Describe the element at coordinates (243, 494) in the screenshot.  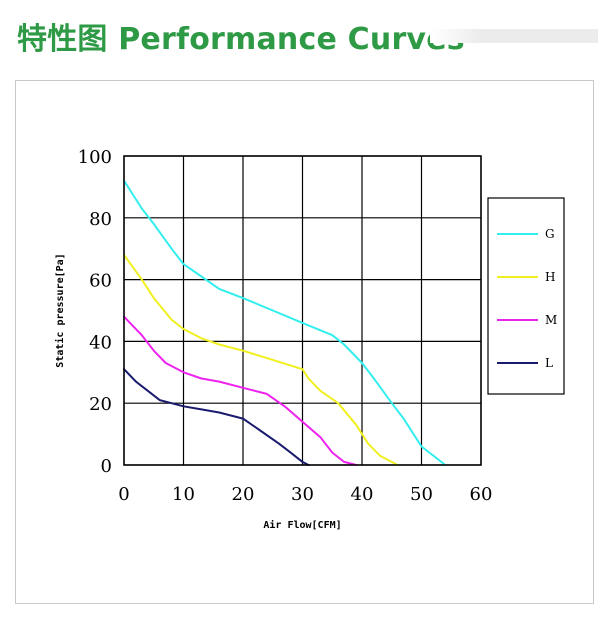
I see `x-tick-label: 20` at that location.